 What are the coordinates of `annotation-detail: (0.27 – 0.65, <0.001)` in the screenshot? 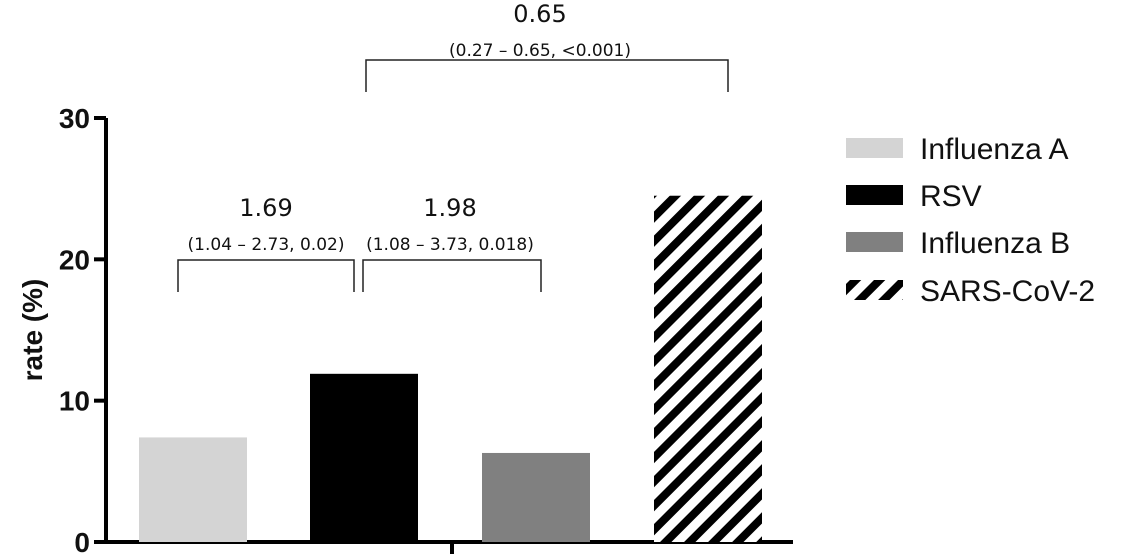 It's located at (540, 51).